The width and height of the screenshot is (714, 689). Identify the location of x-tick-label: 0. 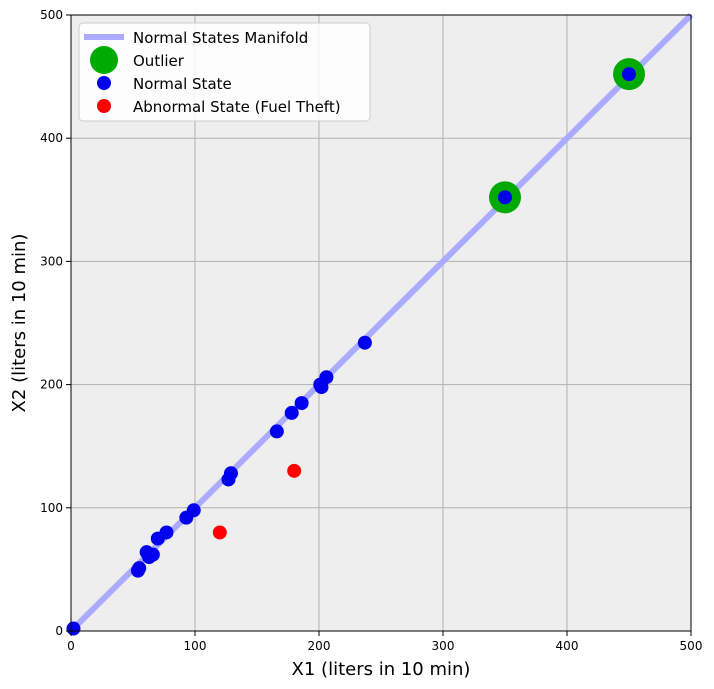
(71, 646).